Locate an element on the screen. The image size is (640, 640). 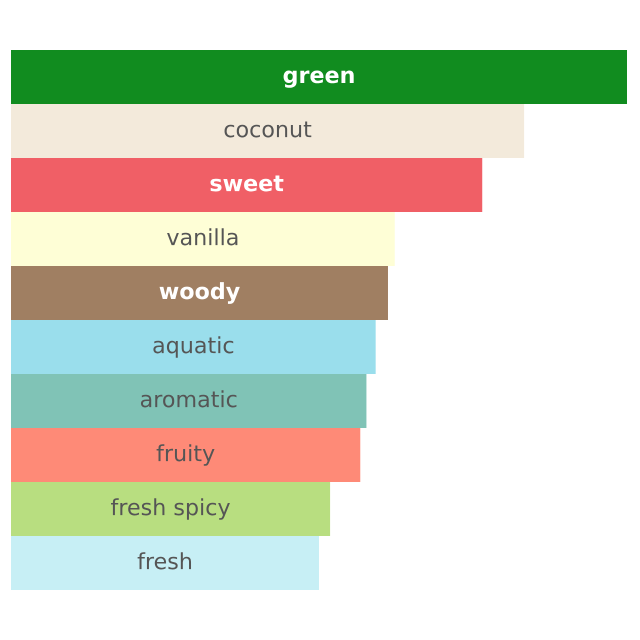
y-tick-label: aquatic is located at coordinates (193, 347).